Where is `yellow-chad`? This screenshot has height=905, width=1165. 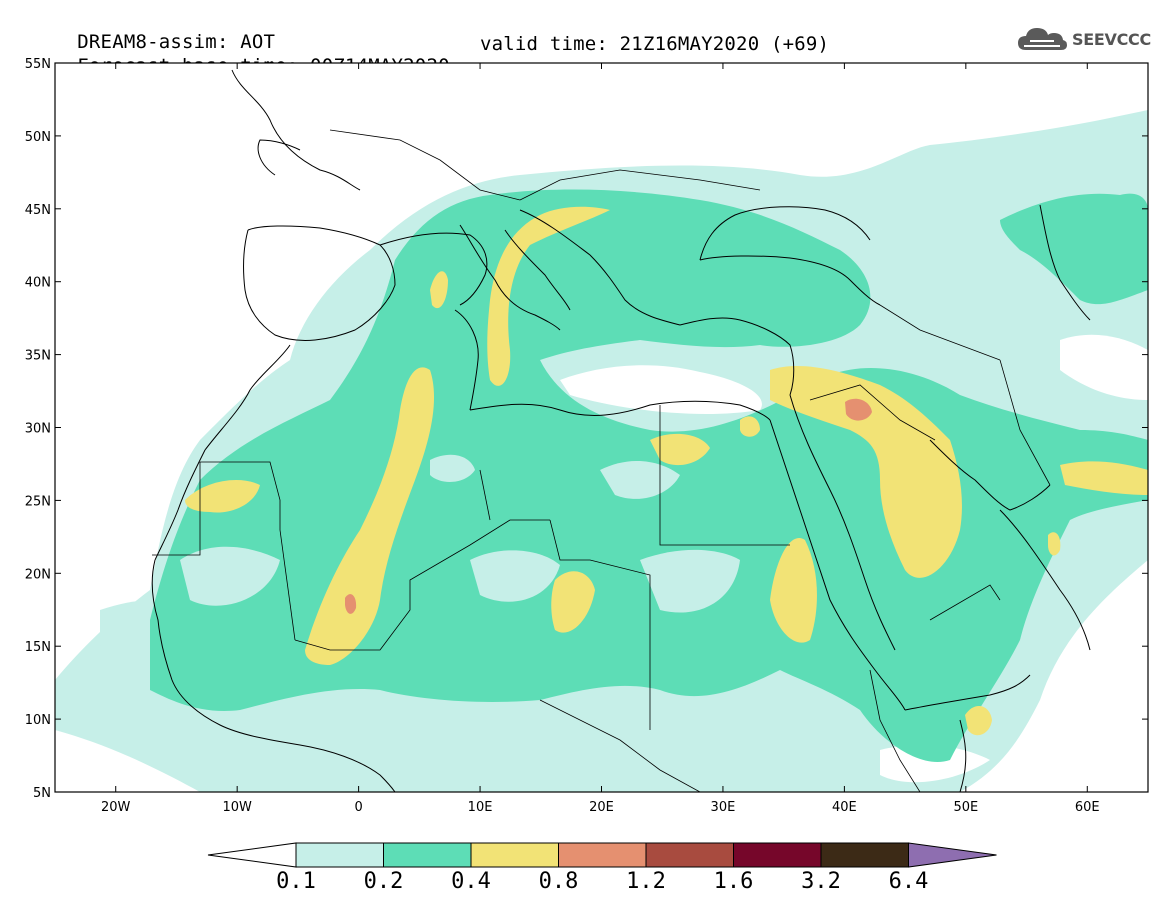
yellow-chad is located at coordinates (573, 602).